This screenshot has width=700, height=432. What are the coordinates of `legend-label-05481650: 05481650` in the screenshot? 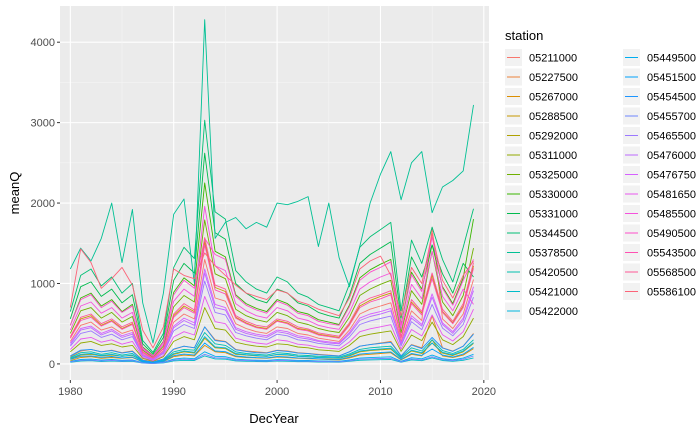 It's located at (671, 195).